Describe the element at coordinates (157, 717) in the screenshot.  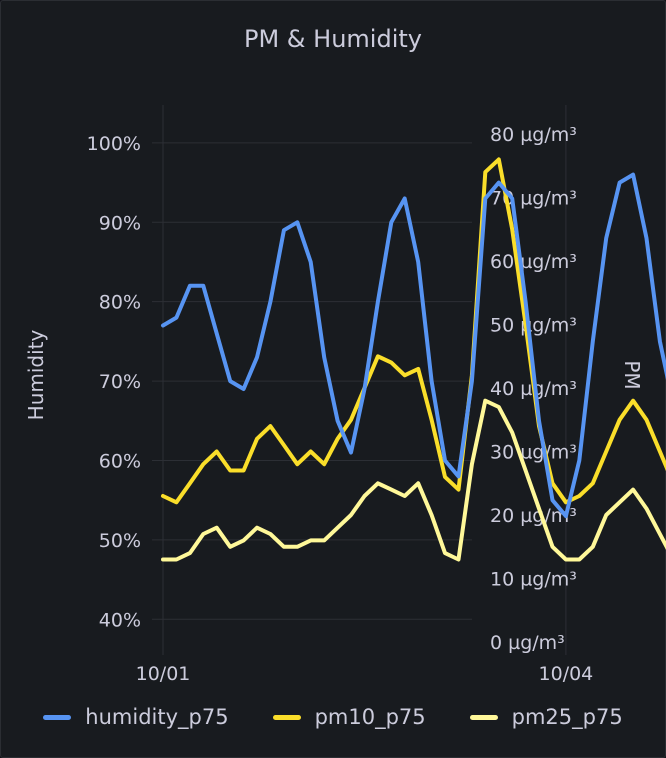
I see `legend-label-humidity: humidity_p75` at that location.